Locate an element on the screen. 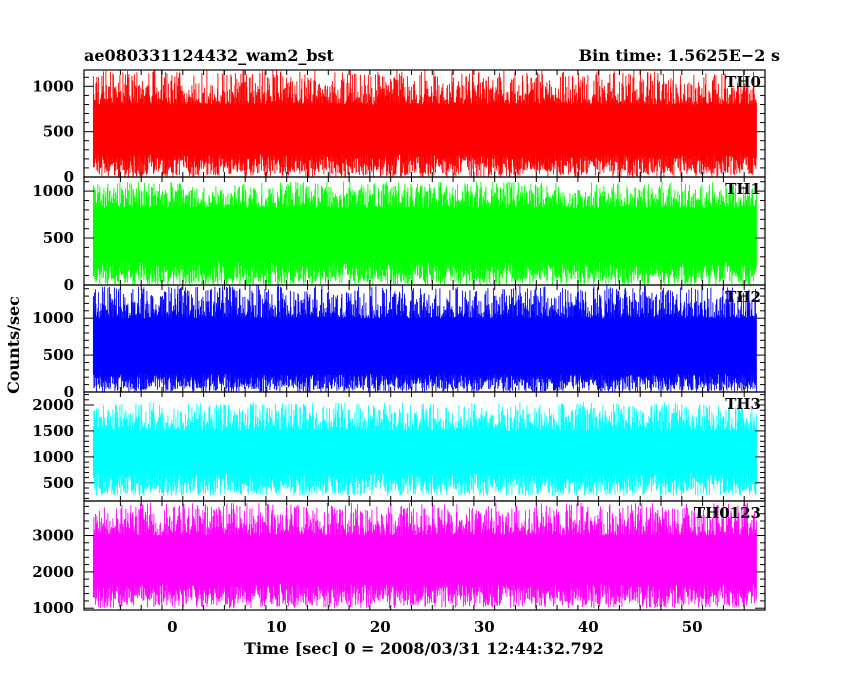 The height and width of the screenshot is (680, 850). panel-th1: 0 500 1000 TH1 is located at coordinates (399, 235).